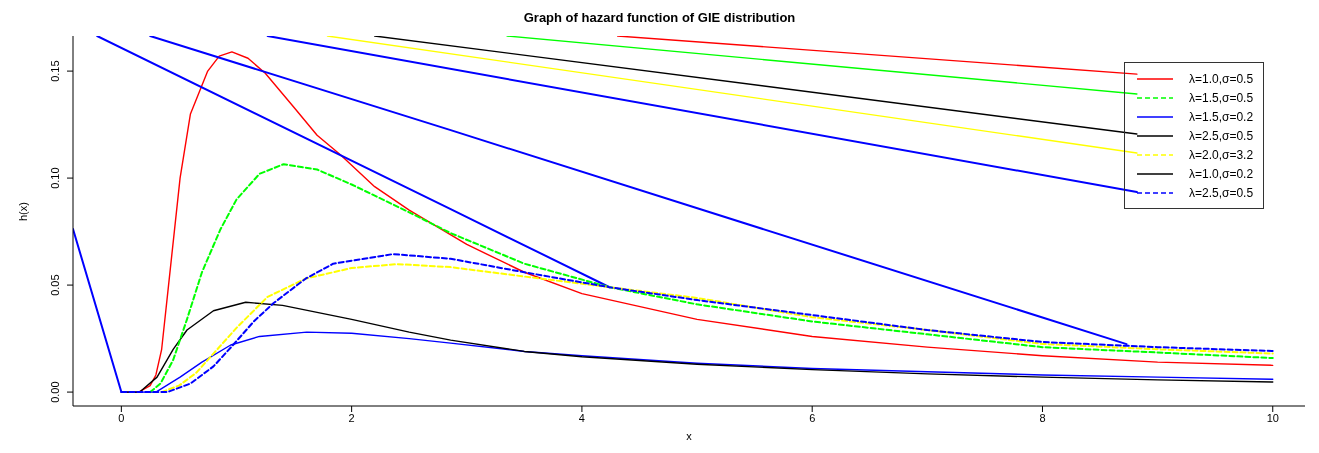  I want to click on y-tick-label: 0.15, so click(55, 71).